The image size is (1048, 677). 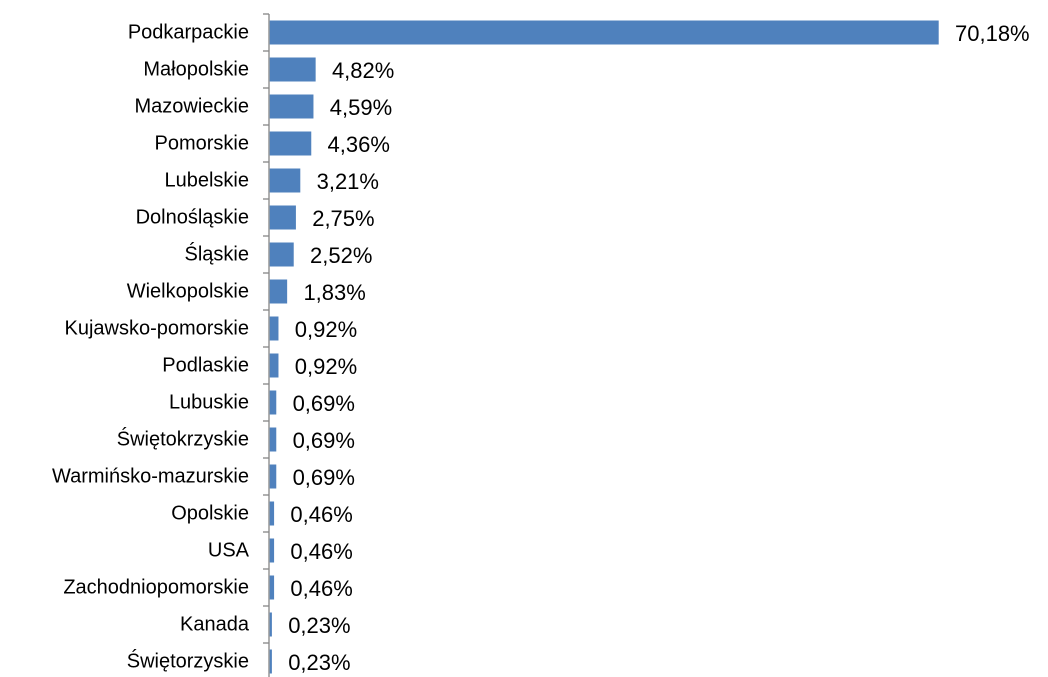 I want to click on value-label: 2,52%, so click(x=341, y=255).